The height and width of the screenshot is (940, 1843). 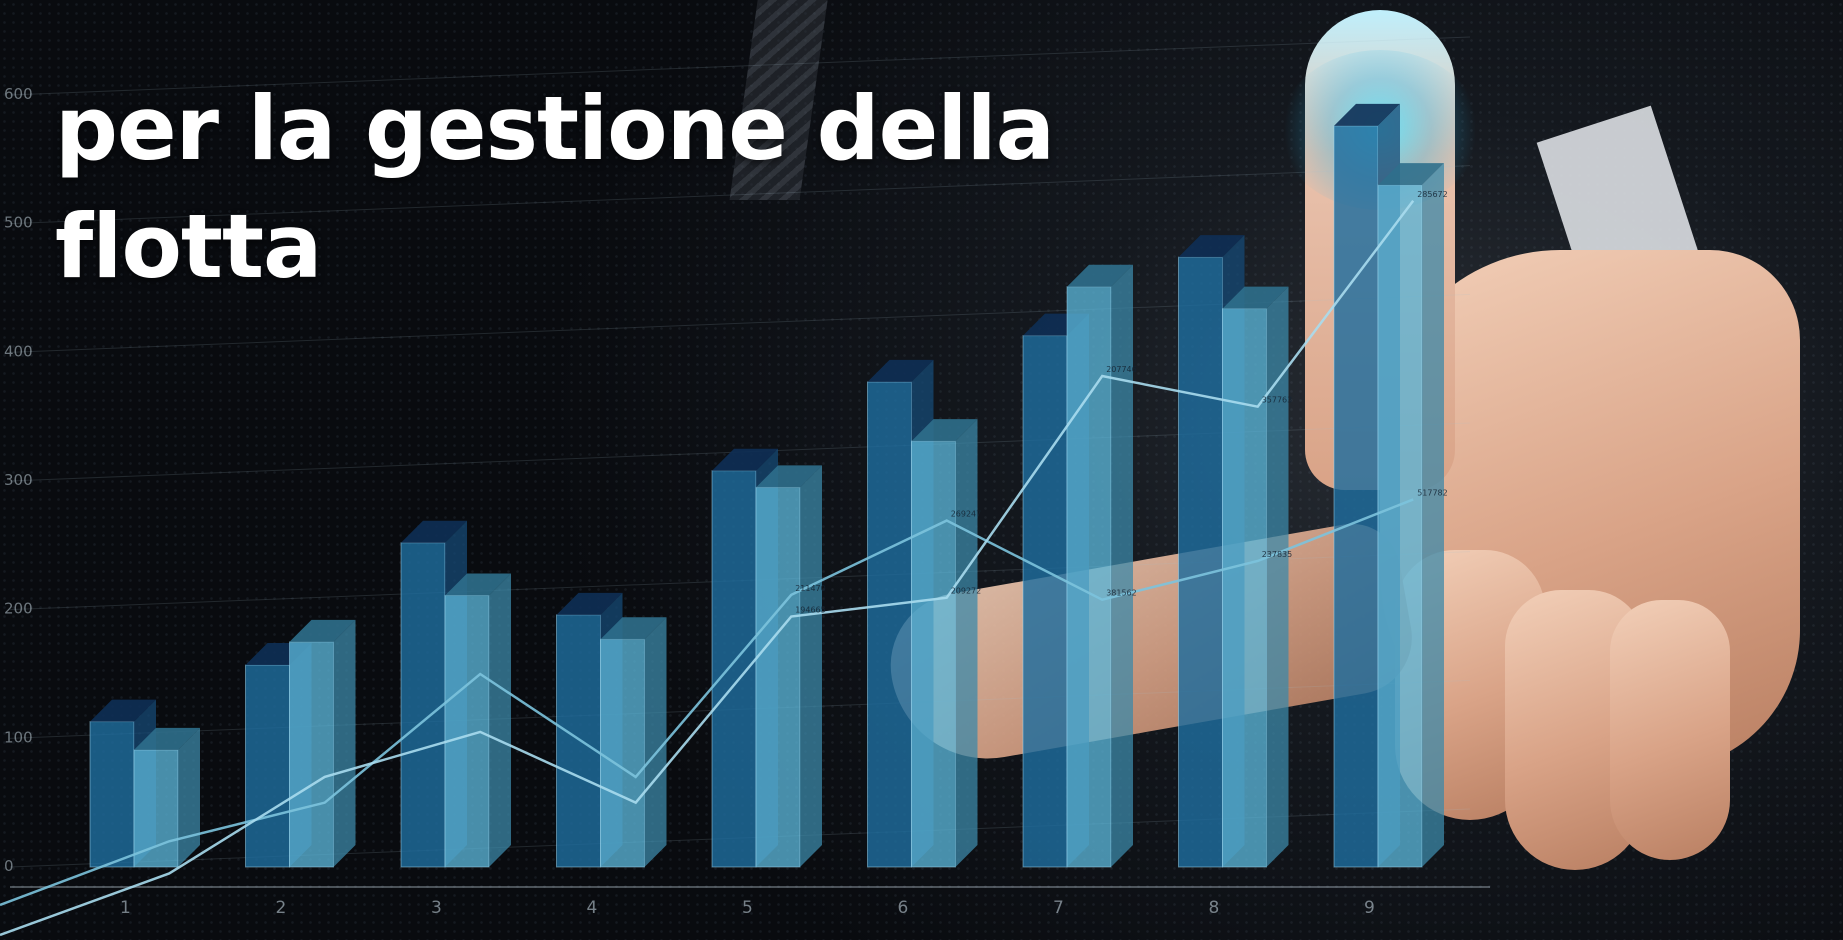 I want to click on headline-line-1: per la gestione della, so click(x=555, y=128).